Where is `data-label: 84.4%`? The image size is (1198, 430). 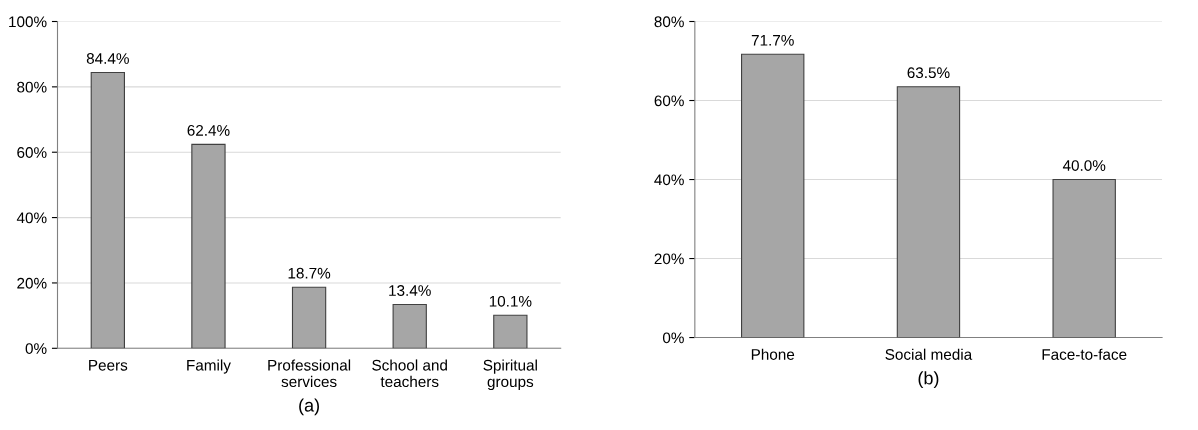
data-label: 84.4% is located at coordinates (107, 58).